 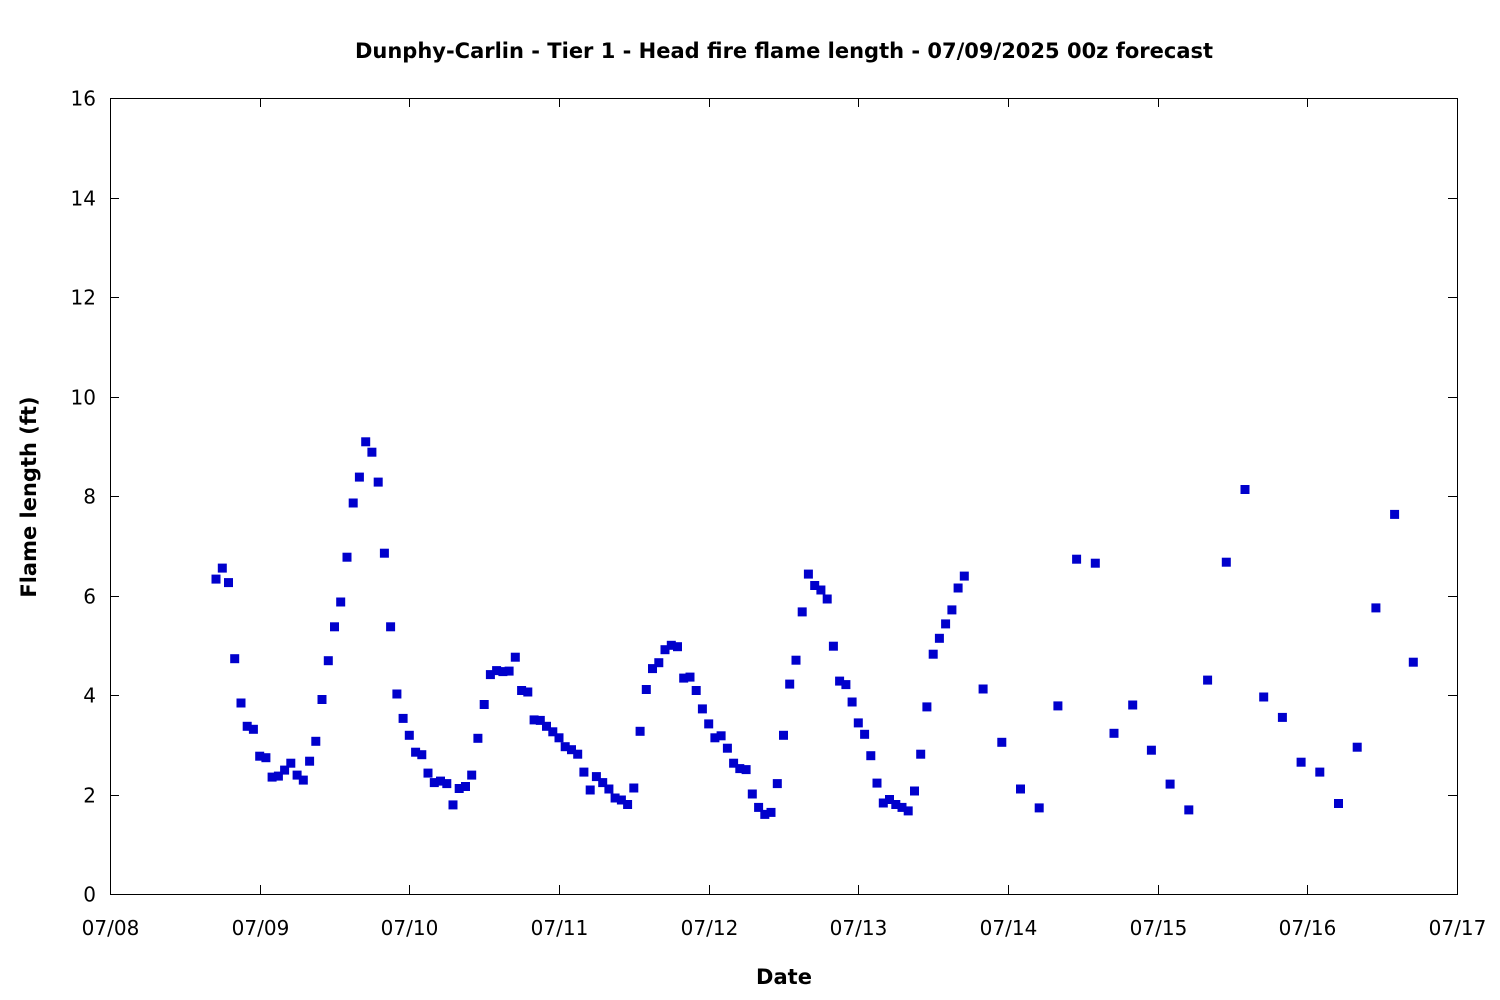 I want to click on y-tick-labels: 0 2 4 6 8 10 12 14 16, so click(x=83, y=497).